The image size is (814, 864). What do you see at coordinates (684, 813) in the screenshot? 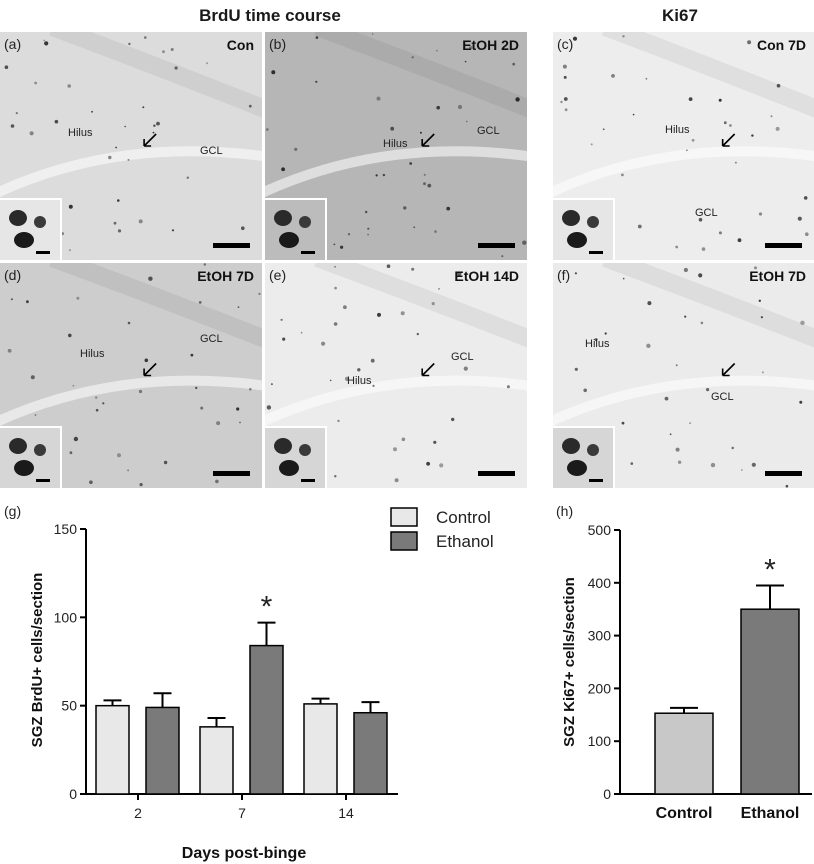
I see `x-tick-label: Control` at bounding box center [684, 813].